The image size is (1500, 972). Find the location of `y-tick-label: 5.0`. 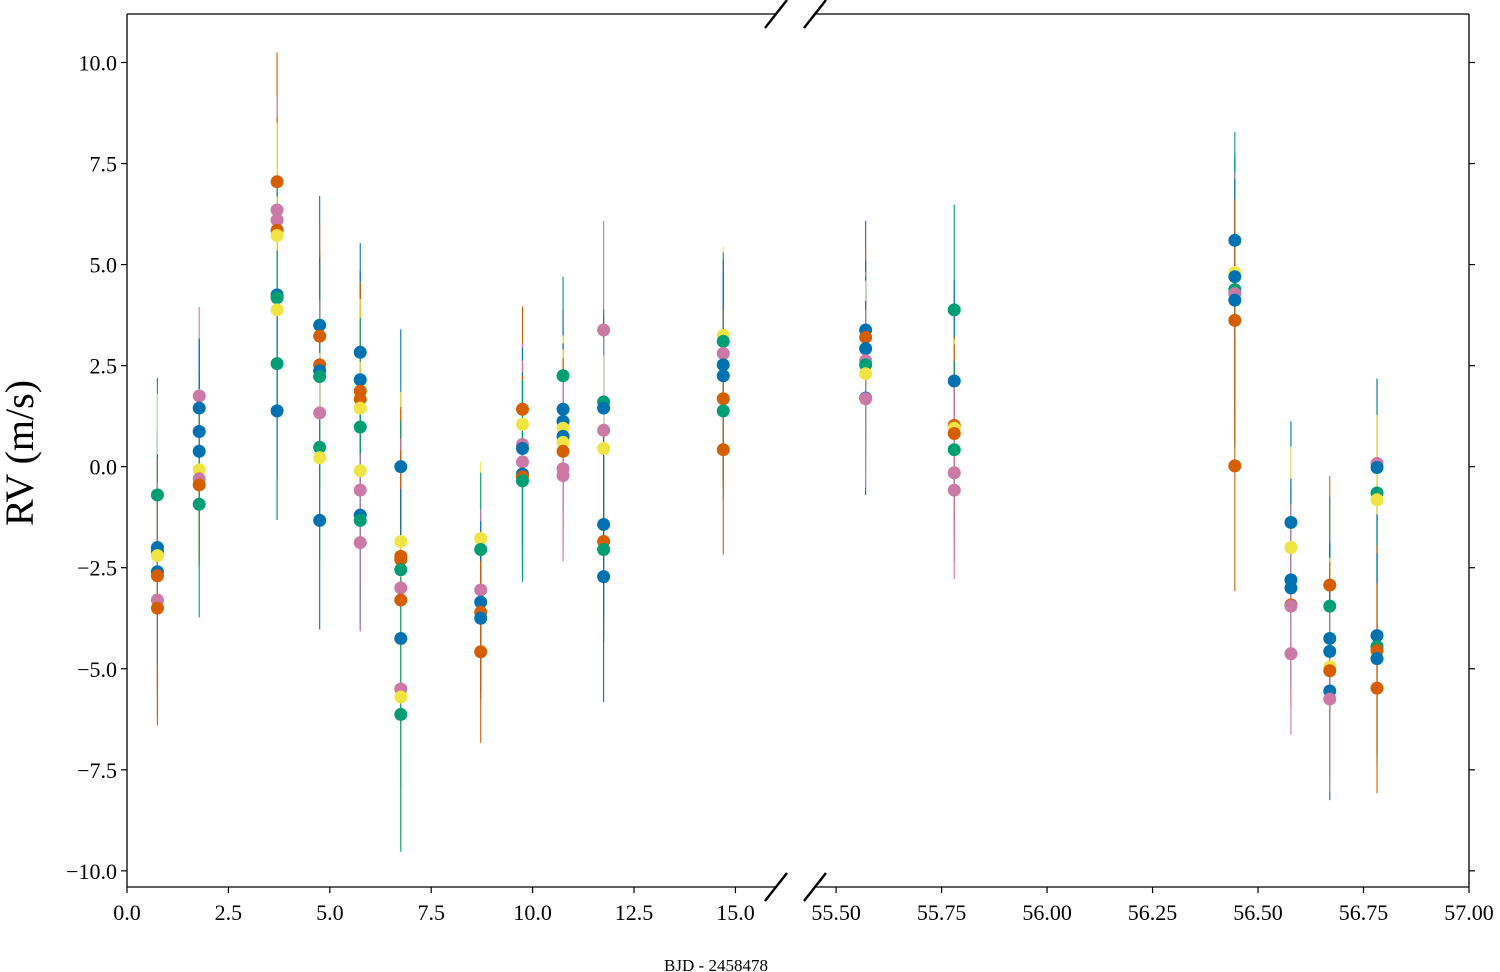

y-tick-label: 5.0 is located at coordinates (104, 265).